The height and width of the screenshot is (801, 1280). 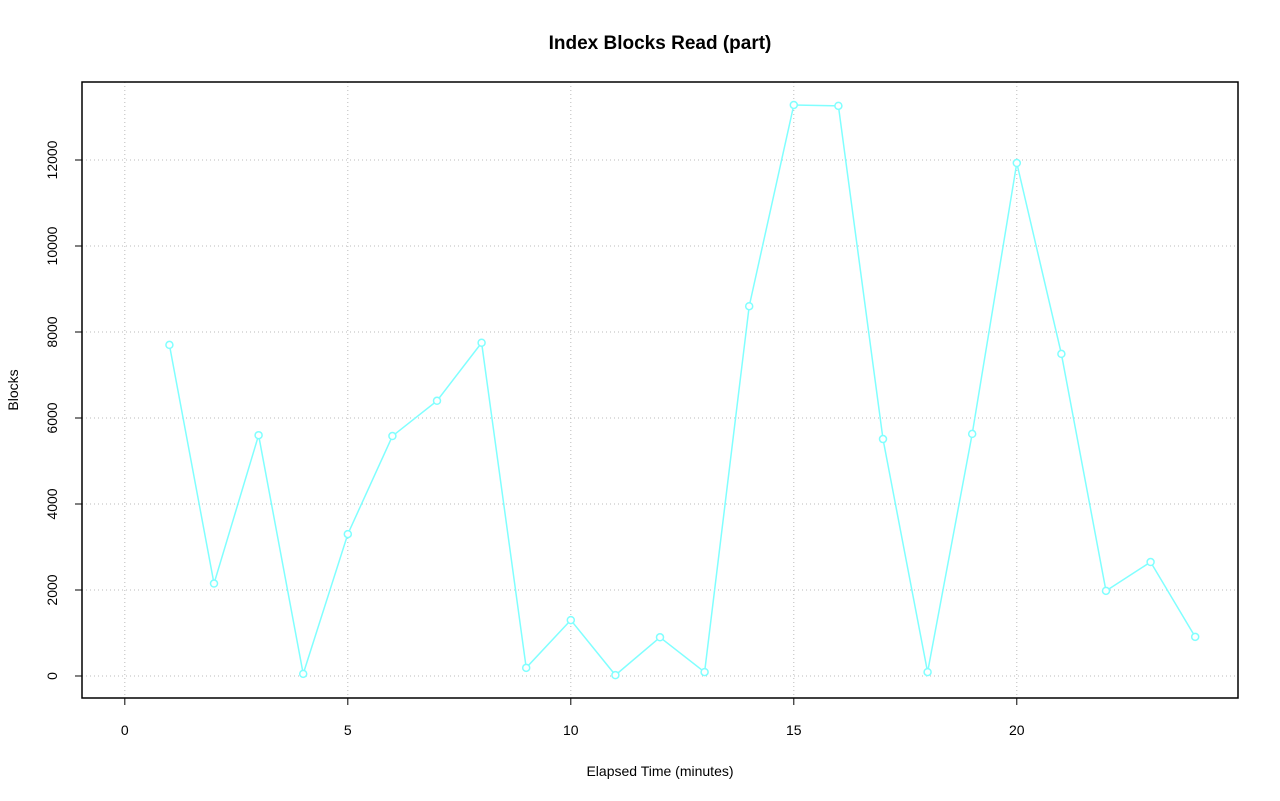 I want to click on x-tick-label: 20, so click(x=1017, y=730).